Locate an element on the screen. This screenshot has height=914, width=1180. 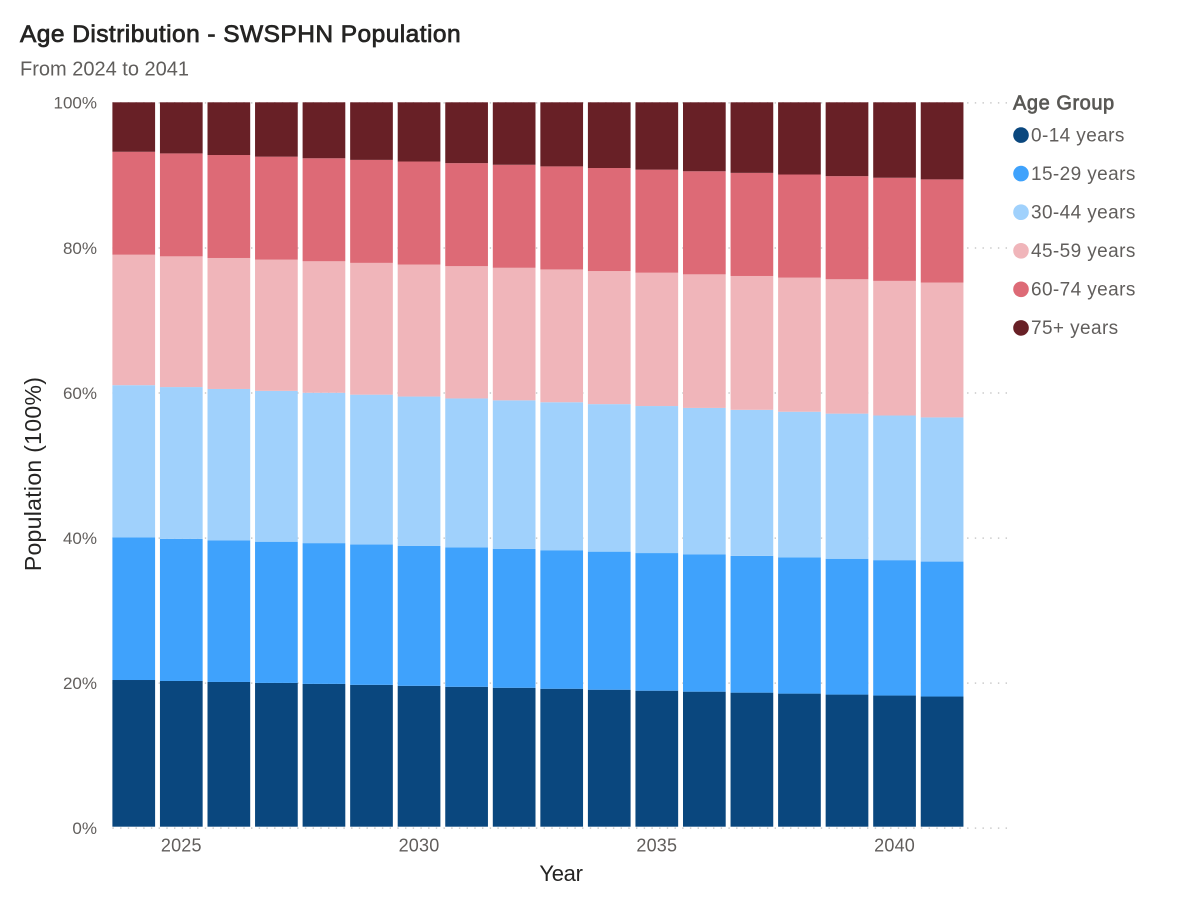
svg-text: 2025 is located at coordinates (181, 846).